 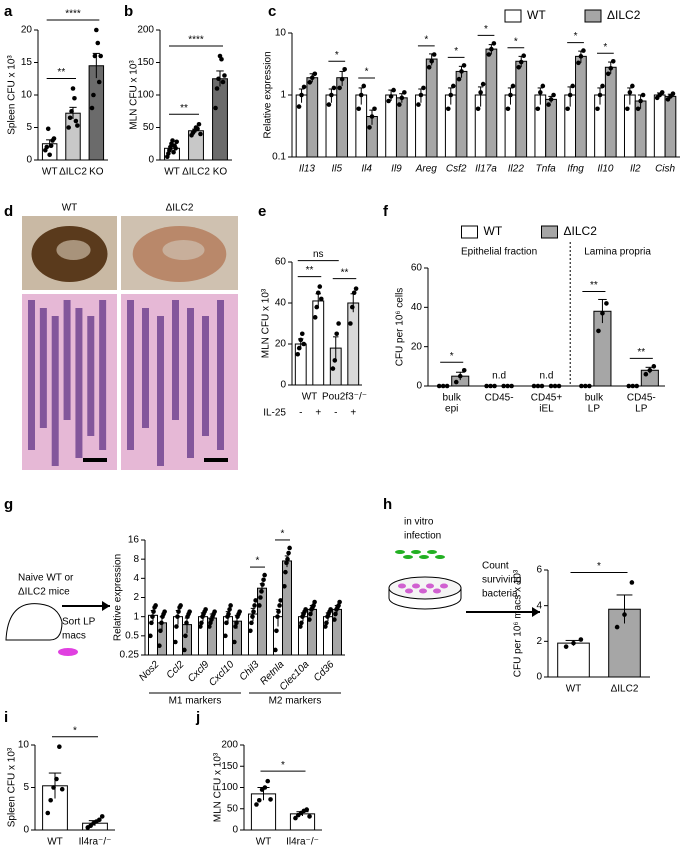 What do you see at coordinates (8, 211) in the screenshot?
I see `panel-label: d` at bounding box center [8, 211].